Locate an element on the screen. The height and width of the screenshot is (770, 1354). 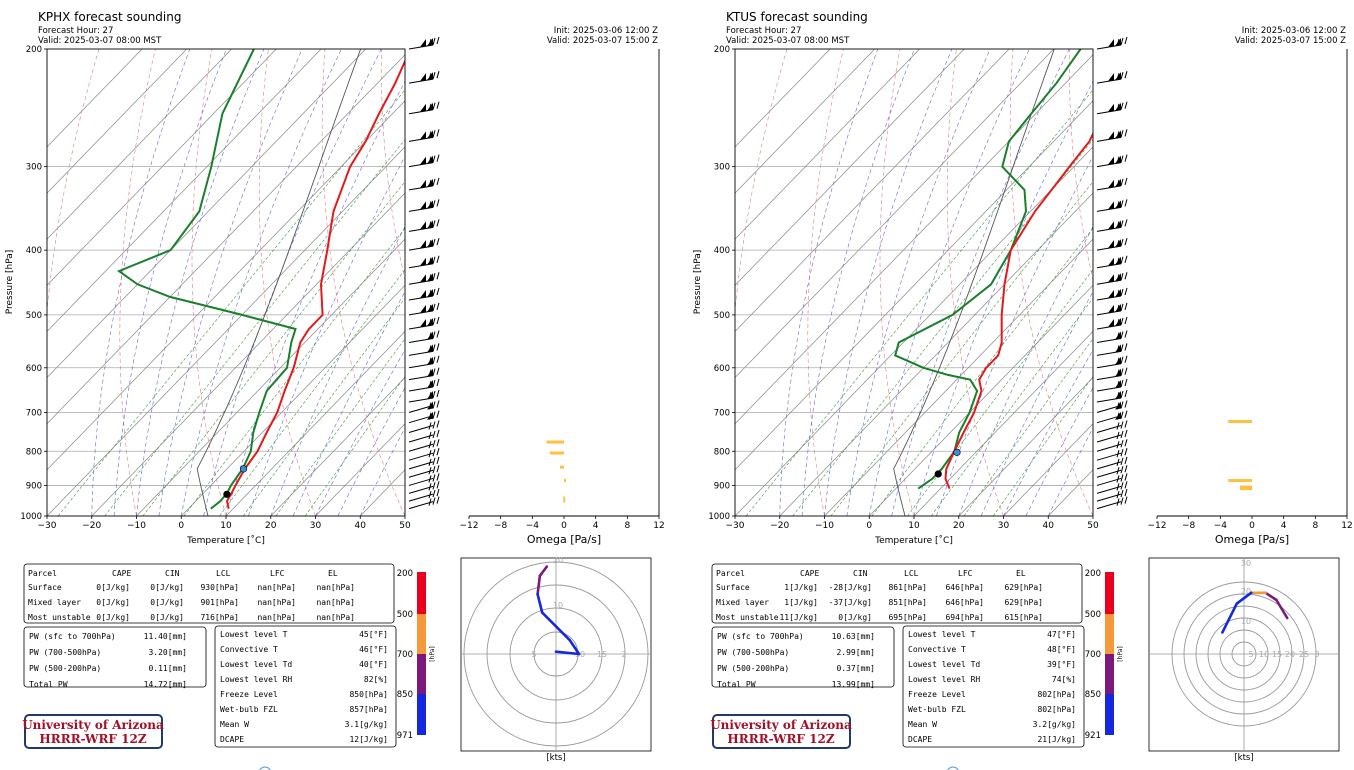
mixing-ratio-line is located at coordinates (323, 406).